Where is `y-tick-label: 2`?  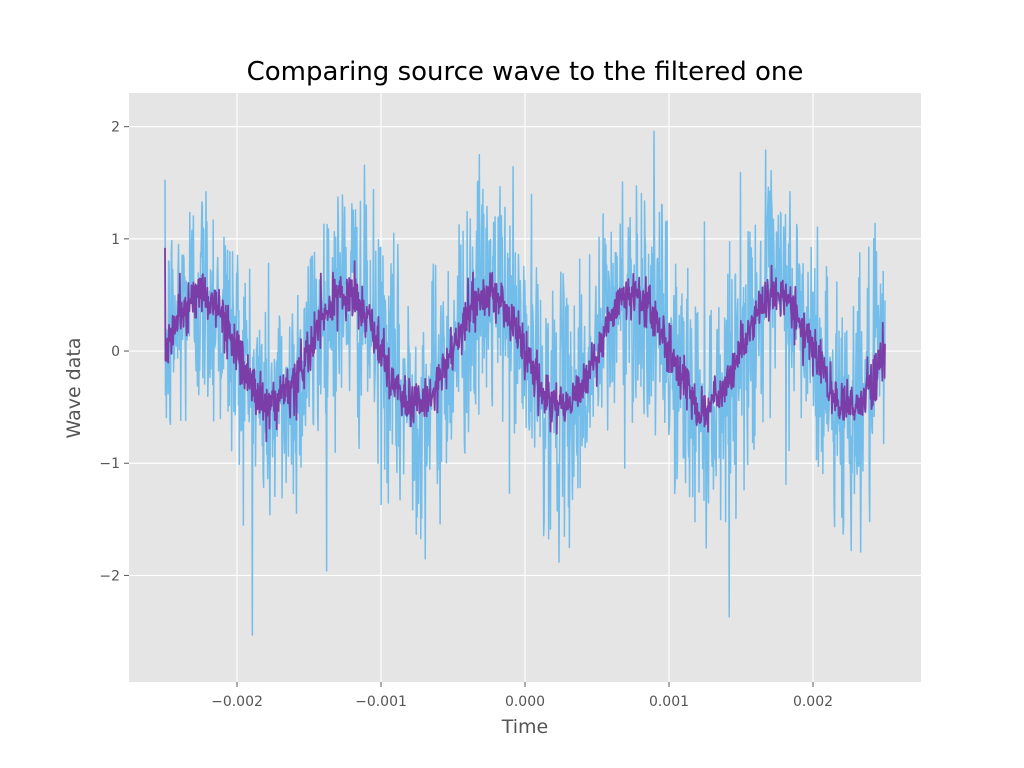
y-tick-label: 2 is located at coordinates (115, 128).